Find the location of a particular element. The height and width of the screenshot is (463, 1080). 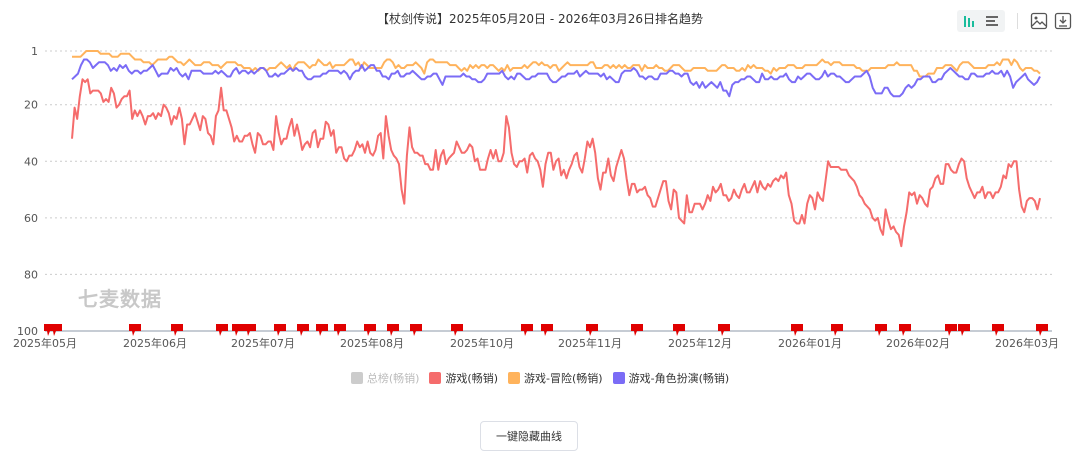

x-tick-label: 2025年10月 is located at coordinates (482, 343).